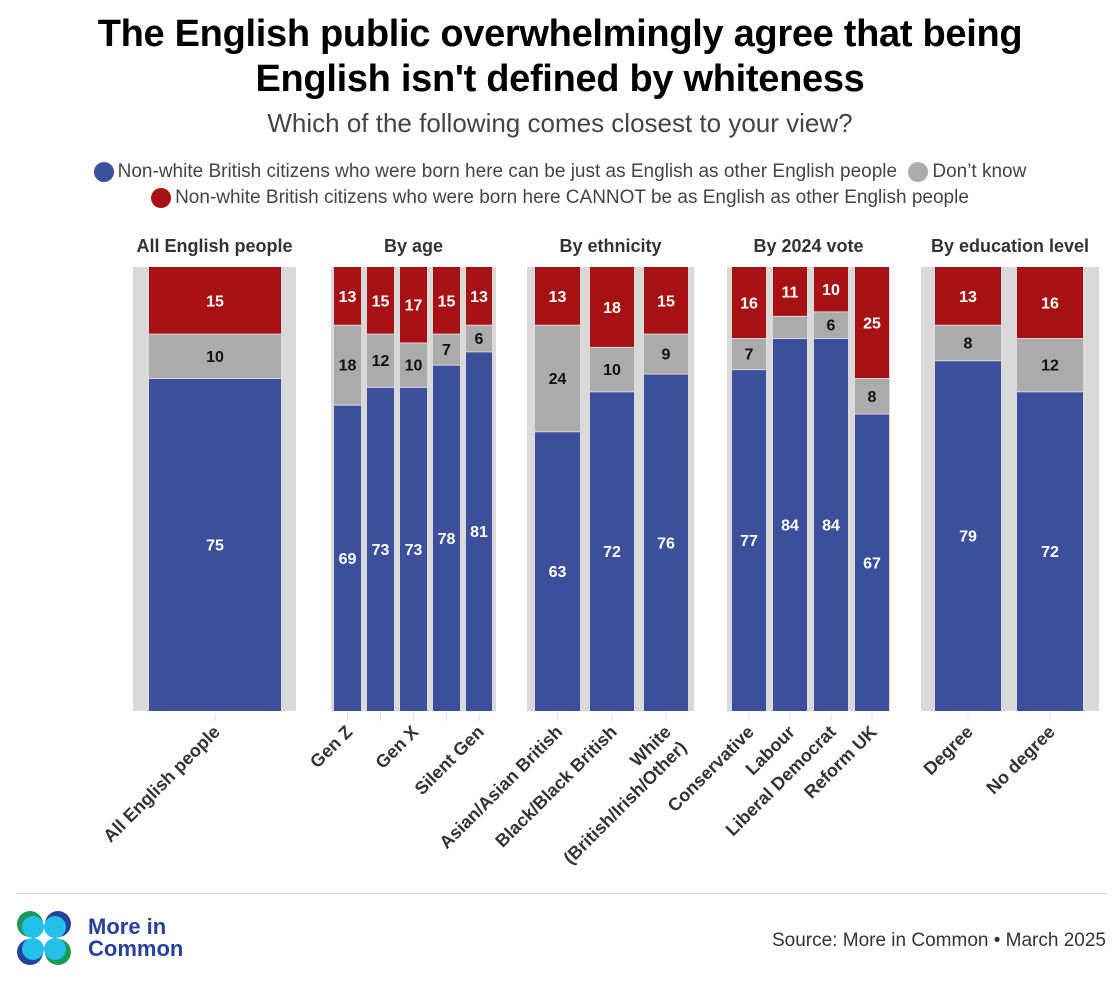  I want to click on more-in-common-logo: More in Common, so click(99, 938).